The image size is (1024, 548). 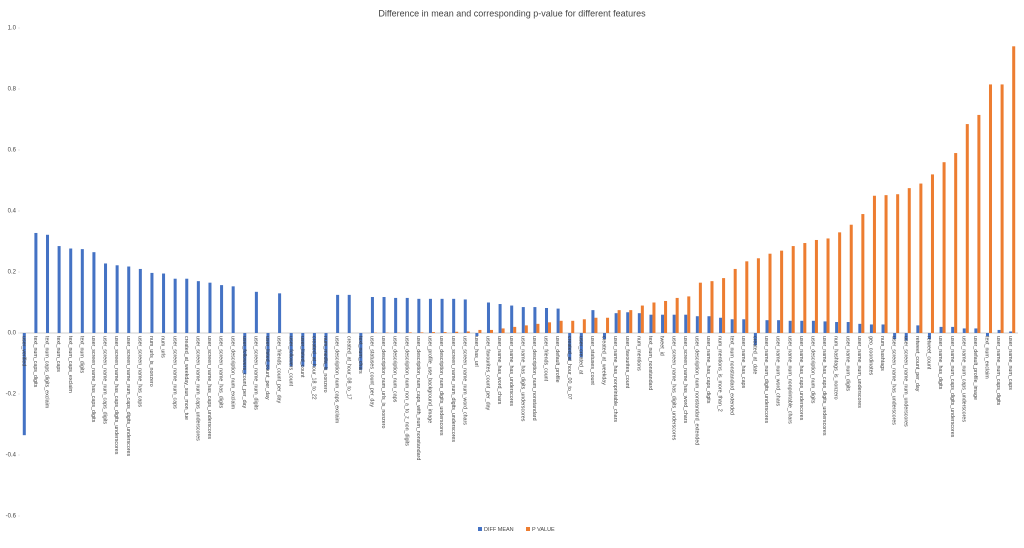 I want to click on x-tick-label: num_hashtags, so click(x=882, y=353).